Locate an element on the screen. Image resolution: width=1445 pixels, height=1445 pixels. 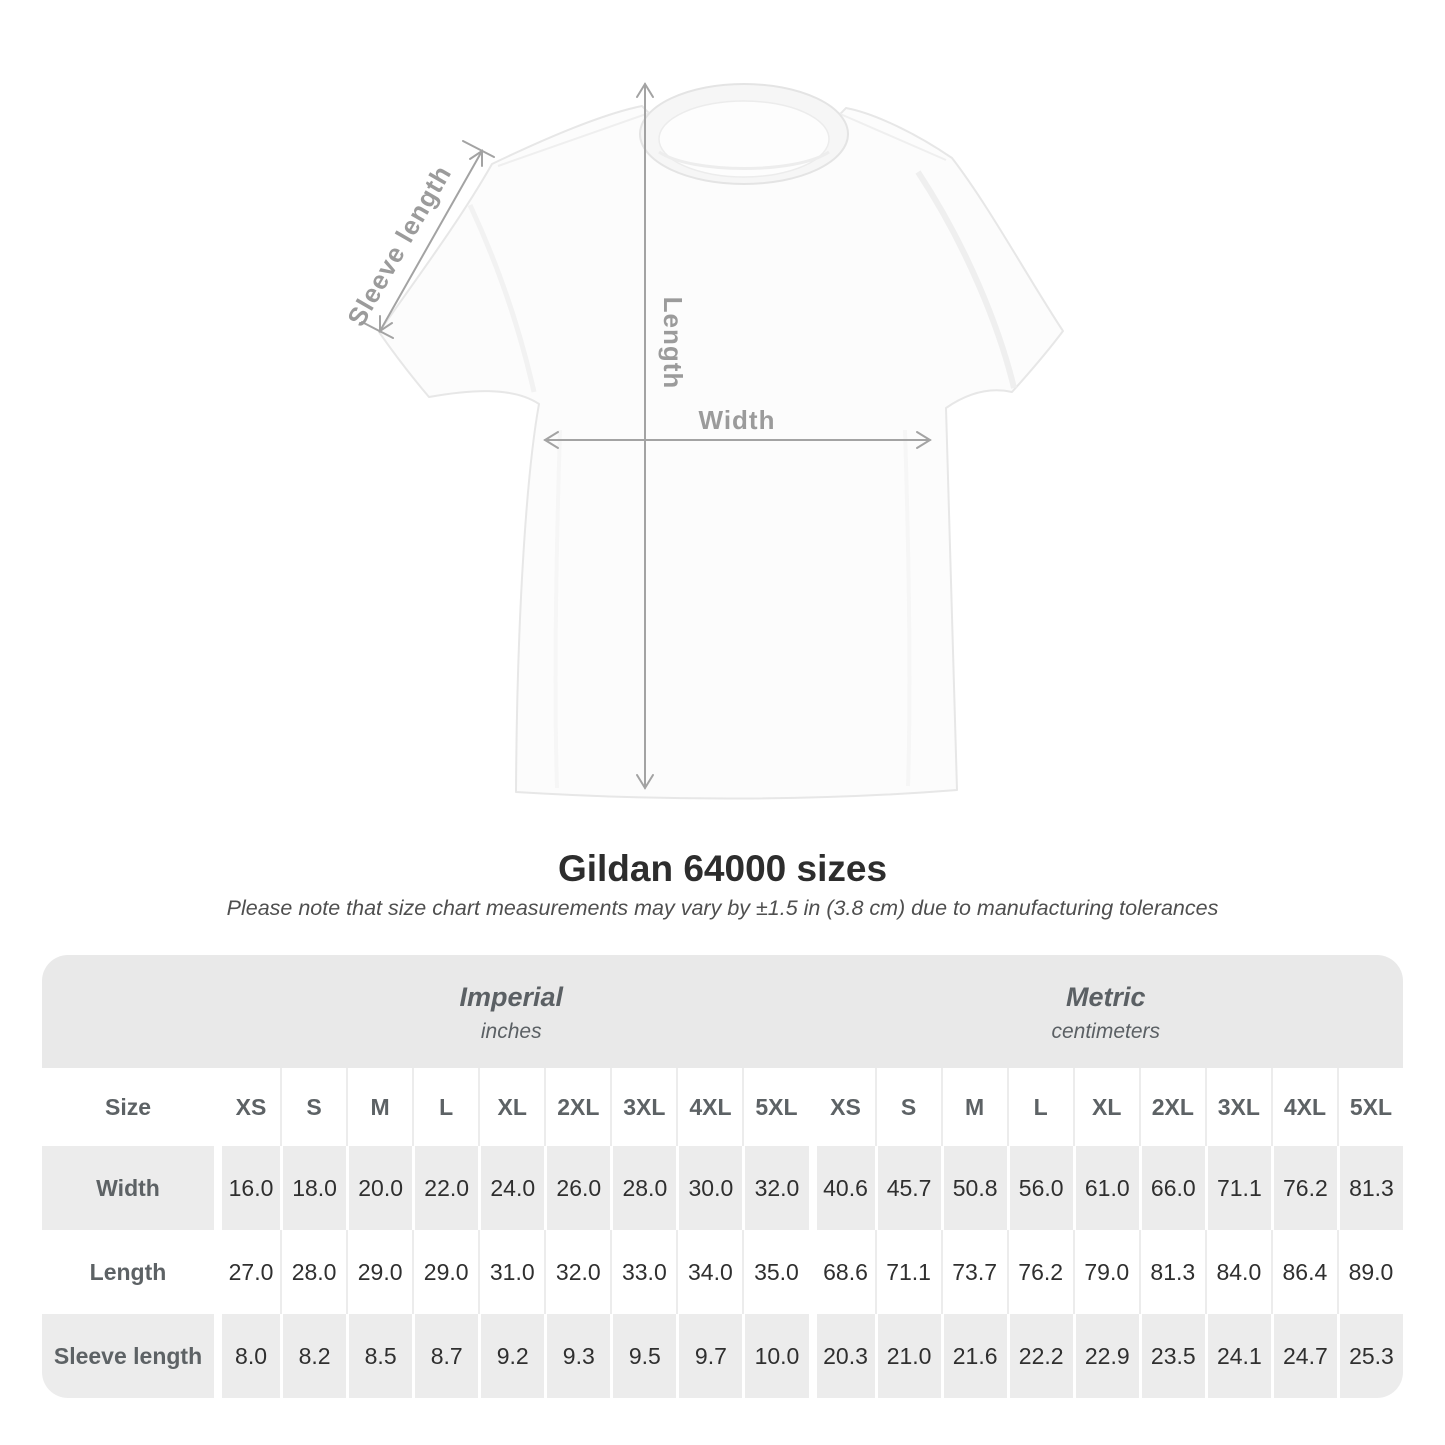
row-label: Length is located at coordinates (128, 1271).